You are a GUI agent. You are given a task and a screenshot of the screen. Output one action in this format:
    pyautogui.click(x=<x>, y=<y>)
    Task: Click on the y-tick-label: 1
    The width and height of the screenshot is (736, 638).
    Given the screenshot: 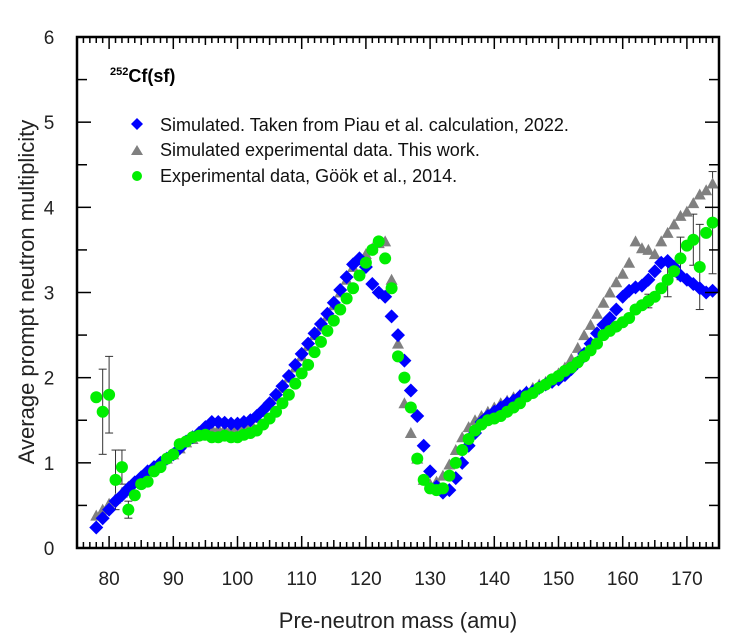 What is the action you would take?
    pyautogui.click(x=49, y=464)
    